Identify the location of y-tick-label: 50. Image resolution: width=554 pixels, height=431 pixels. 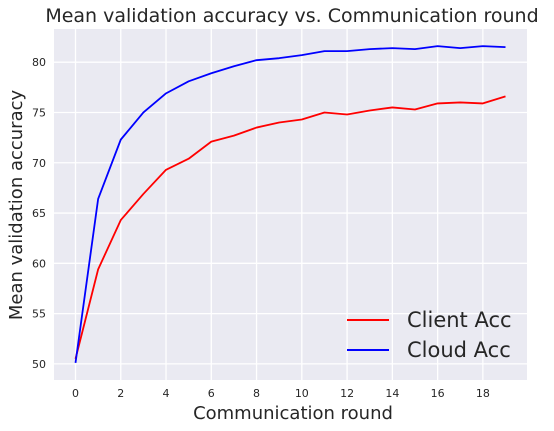
(39, 364).